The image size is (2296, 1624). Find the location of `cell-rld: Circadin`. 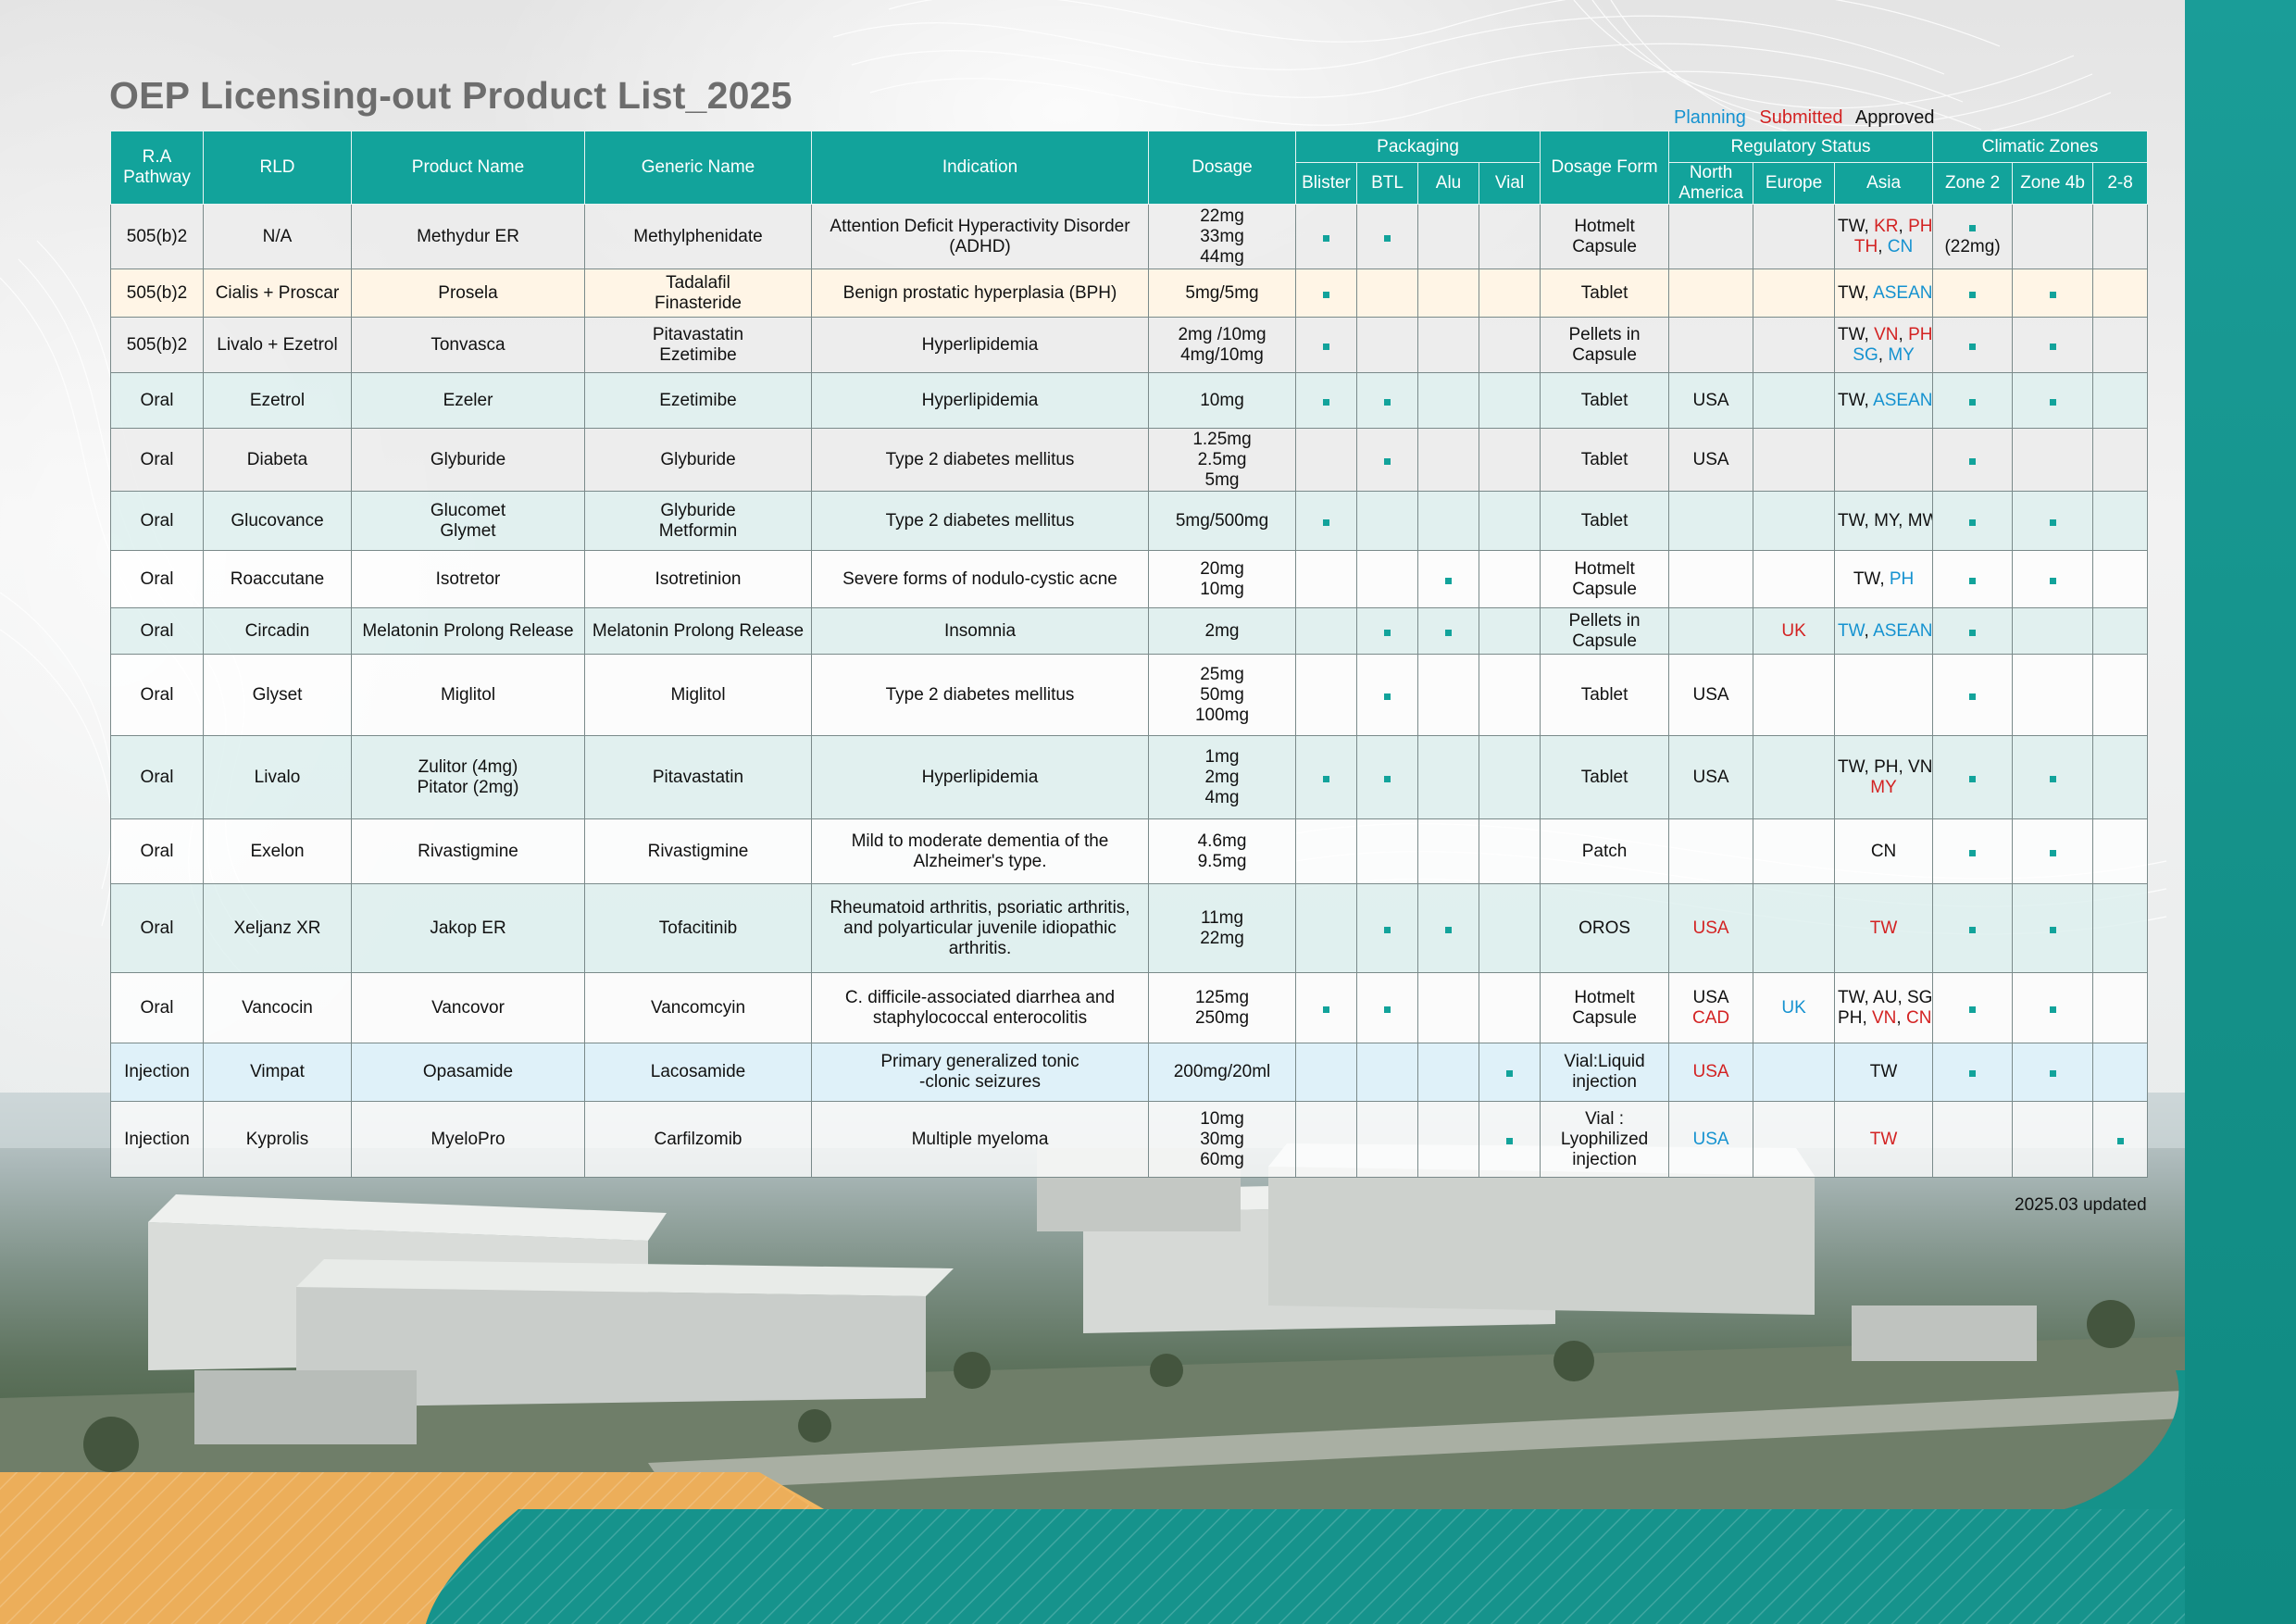

cell-rld: Circadin is located at coordinates (277, 631).